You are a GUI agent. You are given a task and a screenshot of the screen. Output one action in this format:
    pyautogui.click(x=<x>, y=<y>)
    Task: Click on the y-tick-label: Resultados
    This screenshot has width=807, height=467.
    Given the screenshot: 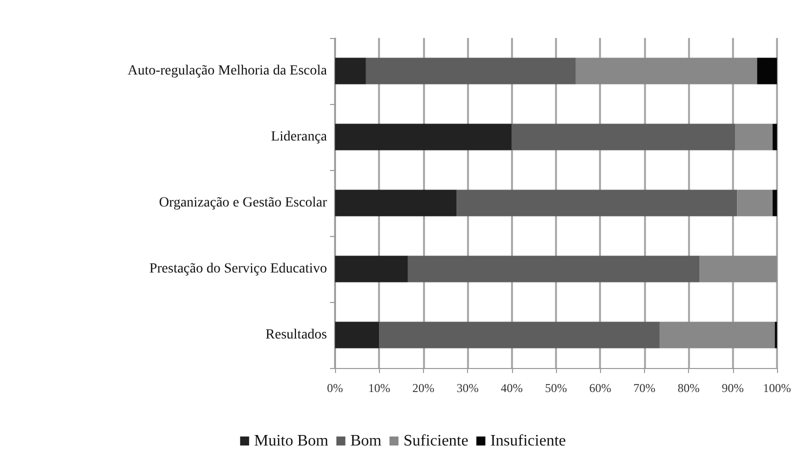 What is the action you would take?
    pyautogui.click(x=296, y=335)
    